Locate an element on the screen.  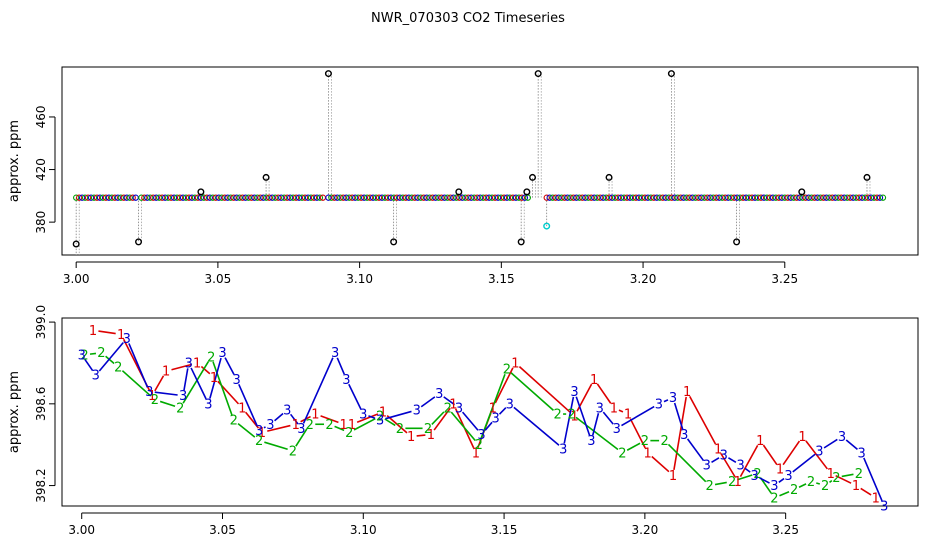
bottom-y-axis: 398.2 398.6 399.0 is located at coordinates (45, 404).